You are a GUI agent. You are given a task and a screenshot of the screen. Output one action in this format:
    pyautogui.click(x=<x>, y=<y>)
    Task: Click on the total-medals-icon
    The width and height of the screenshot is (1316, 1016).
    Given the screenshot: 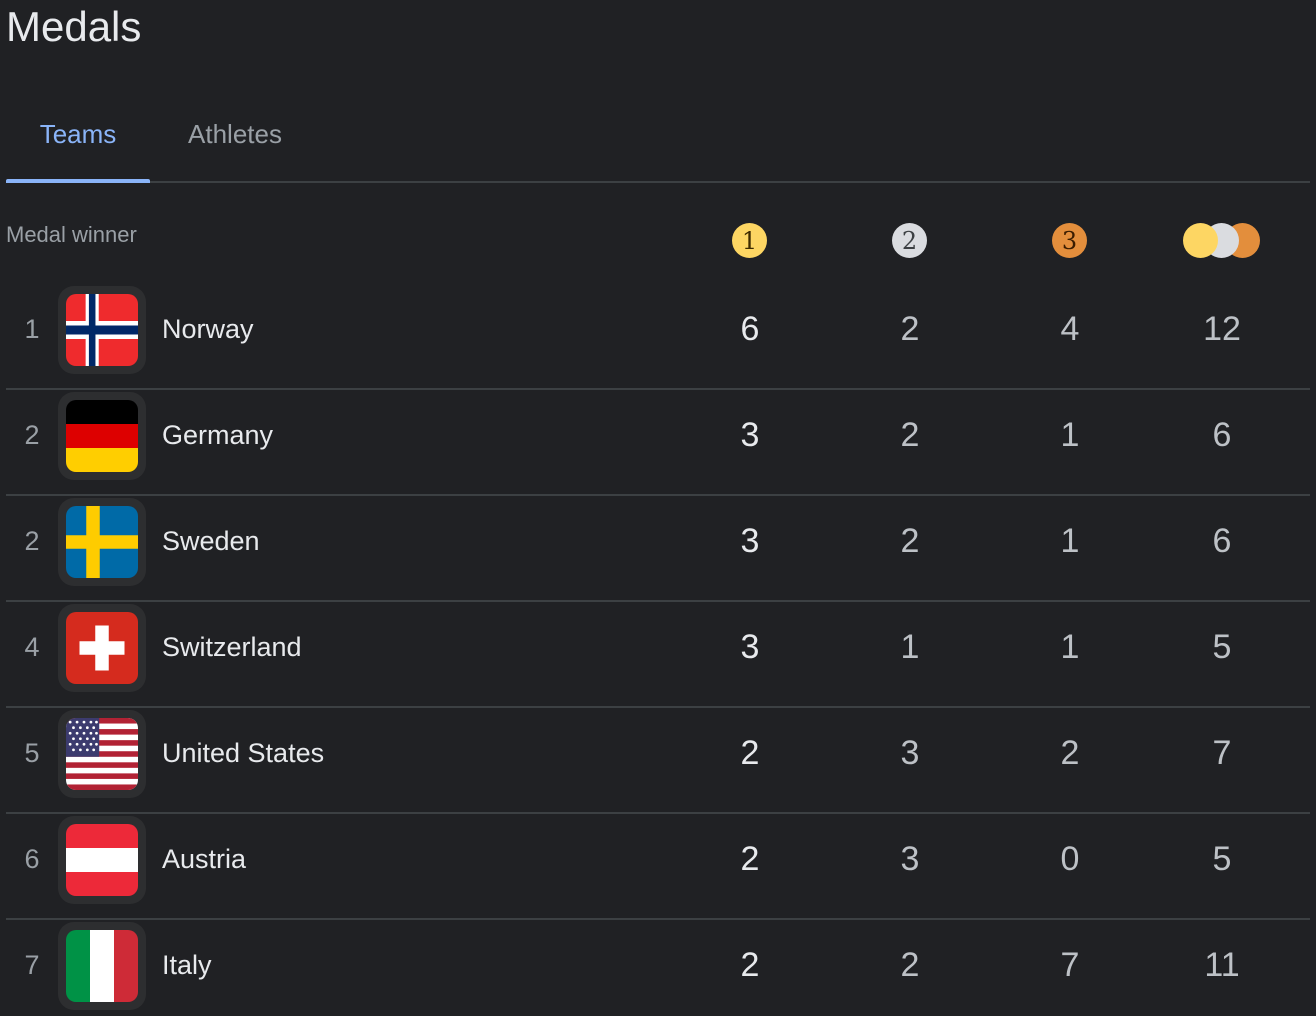 What is the action you would take?
    pyautogui.click(x=1222, y=240)
    